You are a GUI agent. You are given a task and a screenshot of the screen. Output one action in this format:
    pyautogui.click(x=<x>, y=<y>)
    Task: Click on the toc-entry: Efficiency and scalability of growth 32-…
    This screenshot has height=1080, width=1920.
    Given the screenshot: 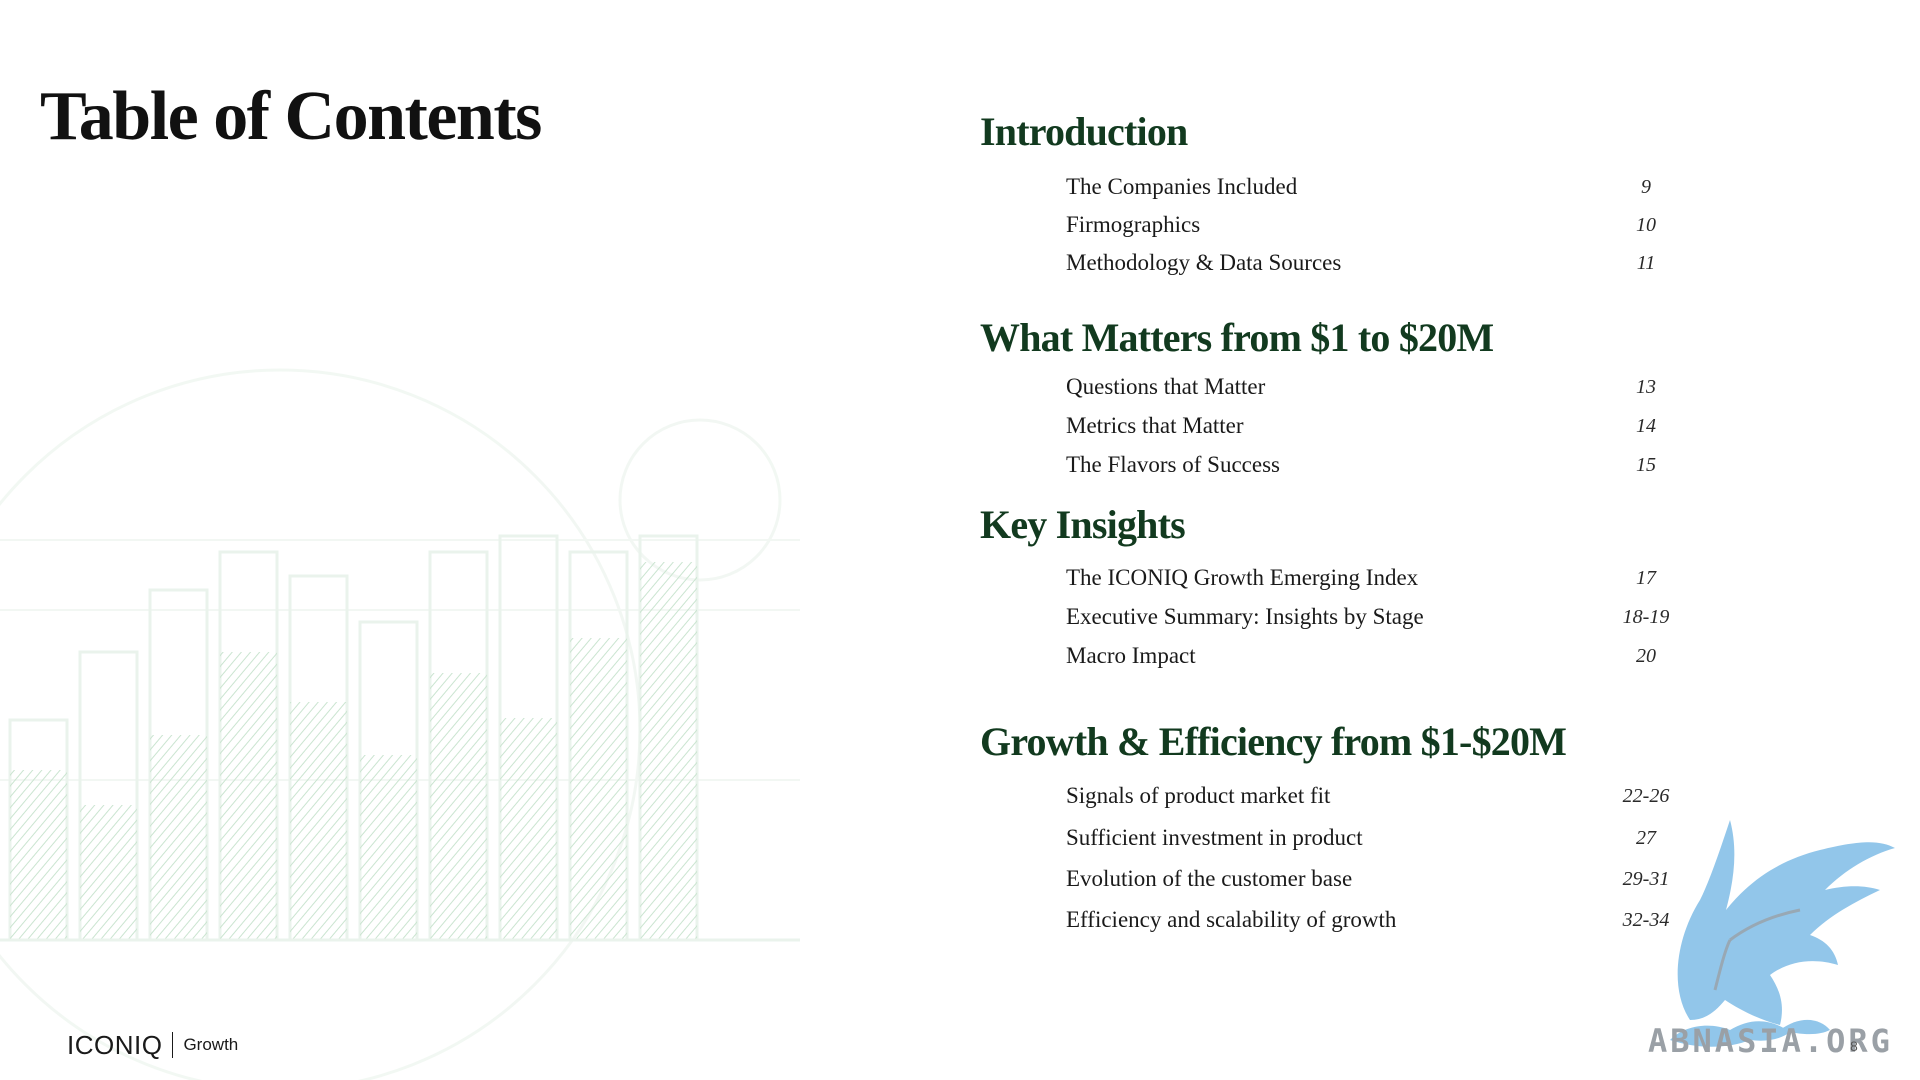 What is the action you would take?
    pyautogui.click(x=1376, y=920)
    